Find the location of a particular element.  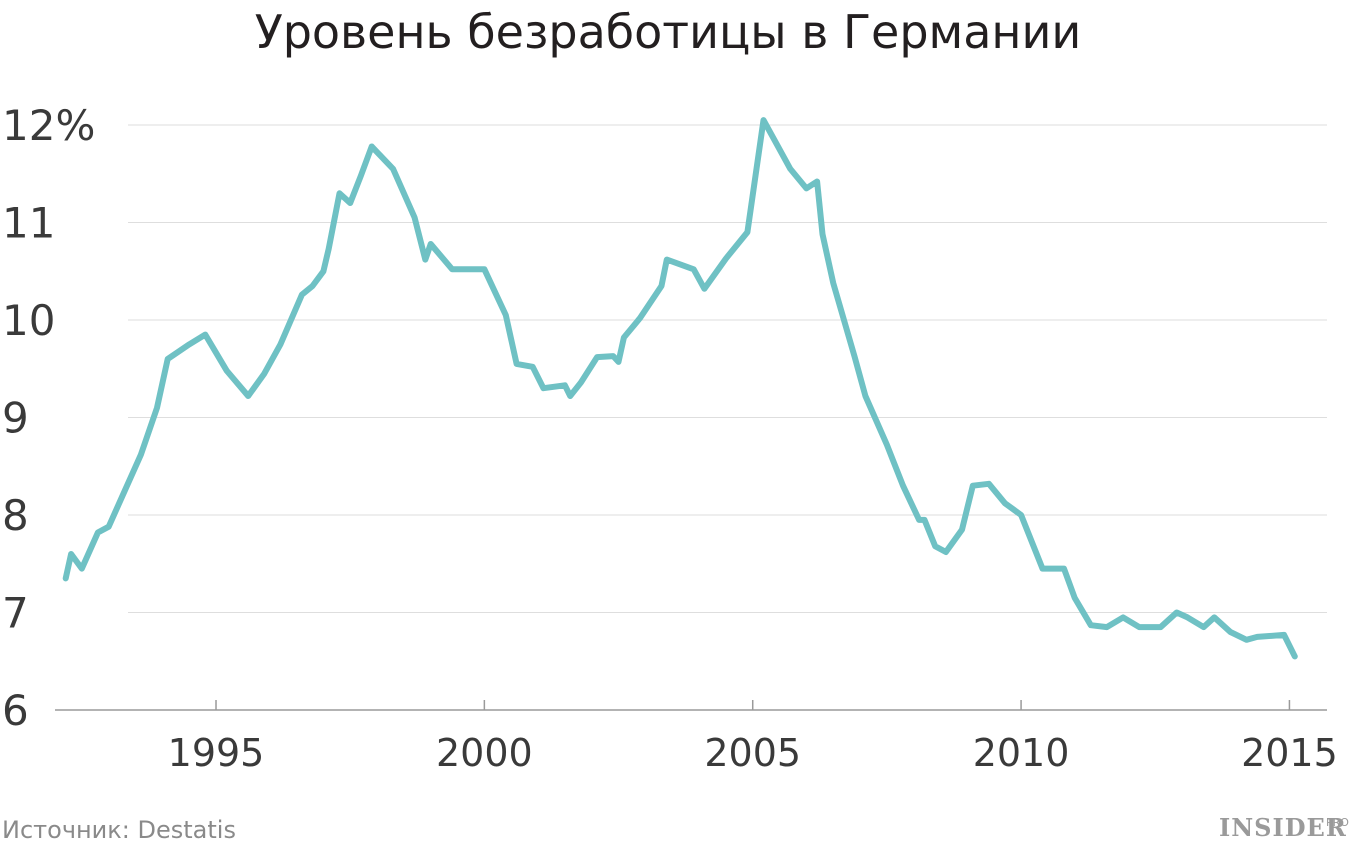

y-tick-label-4: 8 is located at coordinates (15, 515).